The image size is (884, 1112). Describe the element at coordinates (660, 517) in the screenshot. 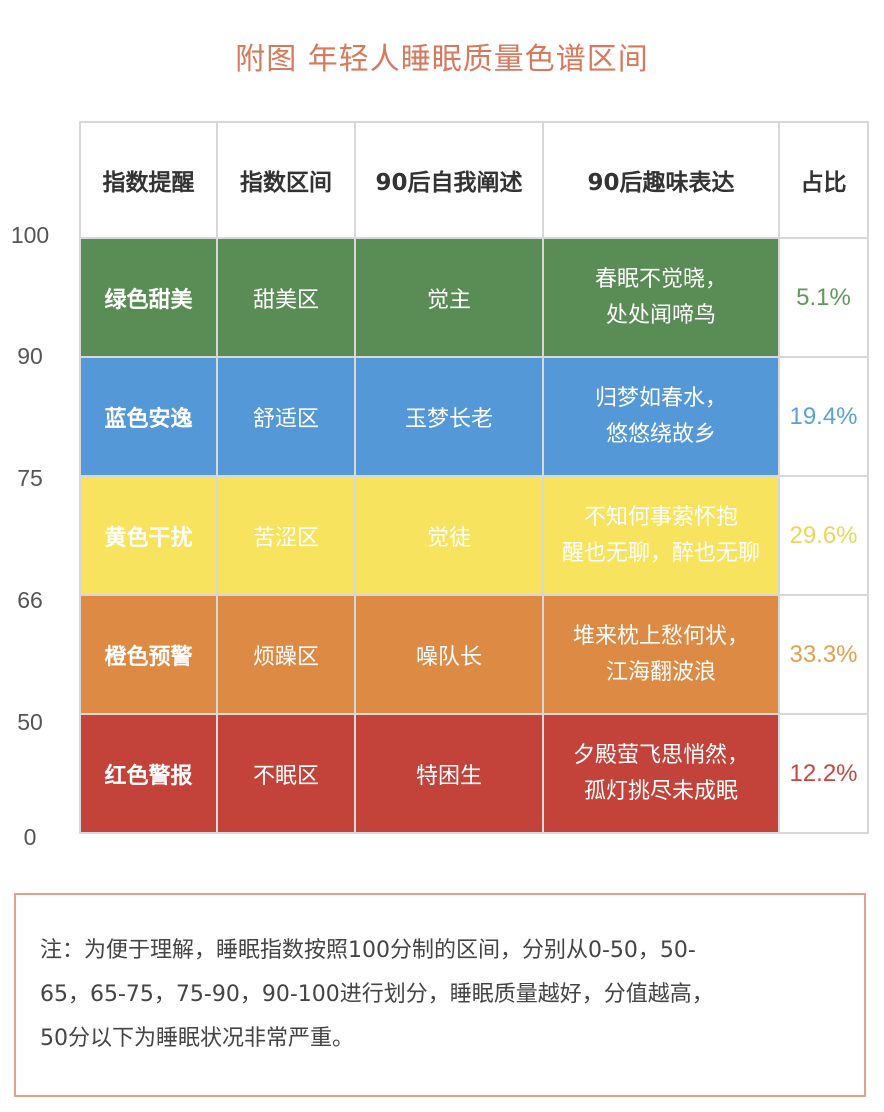

I see `fun-line: 不知何事萦怀抱` at that location.